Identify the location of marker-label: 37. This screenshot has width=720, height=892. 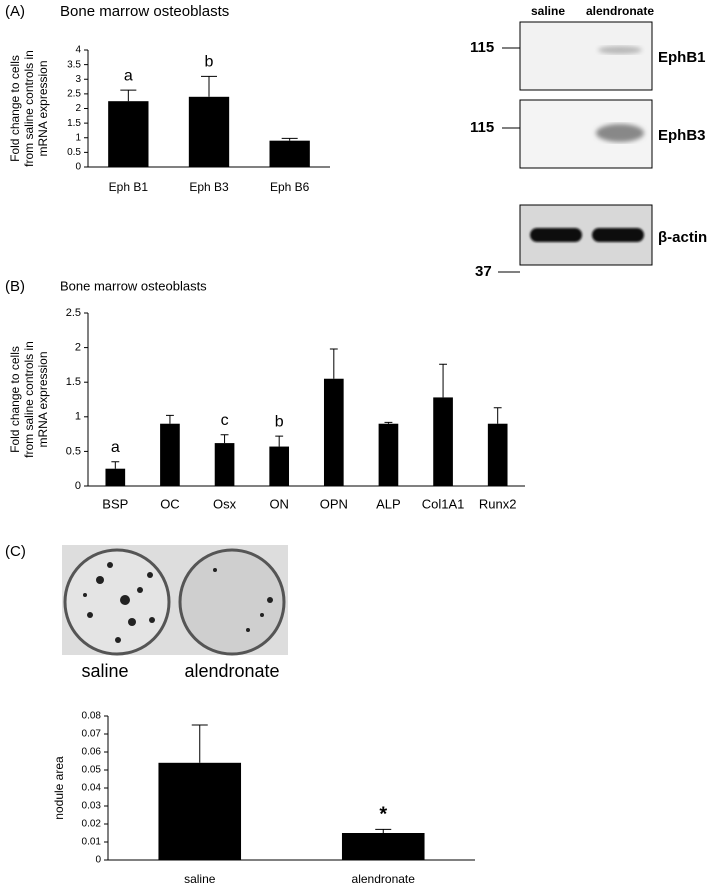
(483, 271).